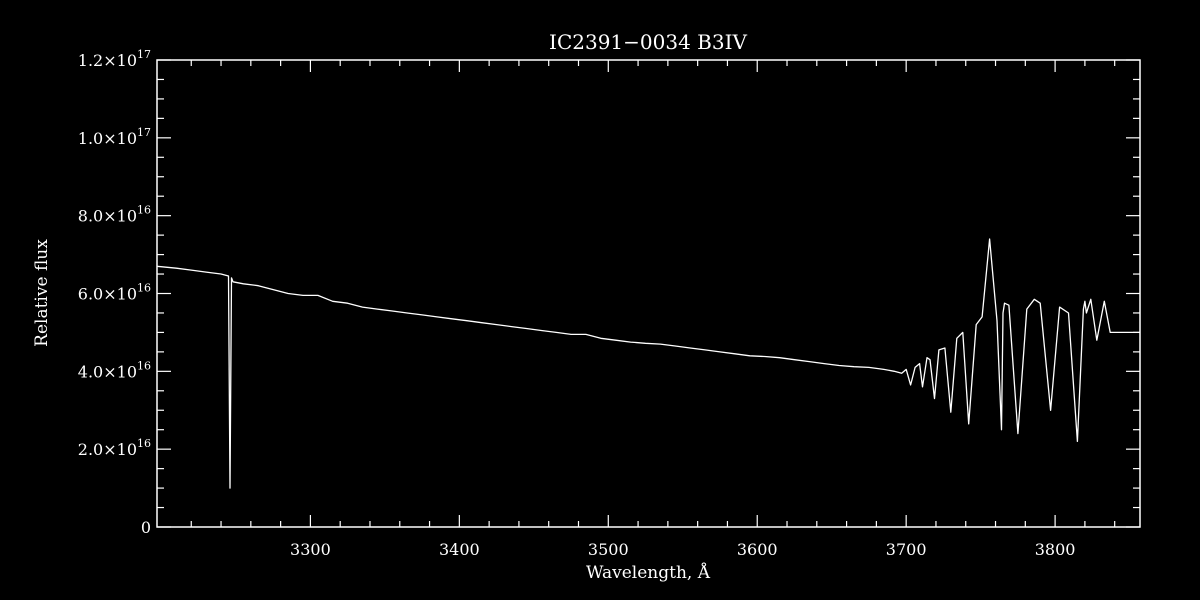 Image resolution: width=1200 pixels, height=600 pixels. Describe the element at coordinates (1055, 549) in the screenshot. I see `x-tick-label: 3800` at that location.